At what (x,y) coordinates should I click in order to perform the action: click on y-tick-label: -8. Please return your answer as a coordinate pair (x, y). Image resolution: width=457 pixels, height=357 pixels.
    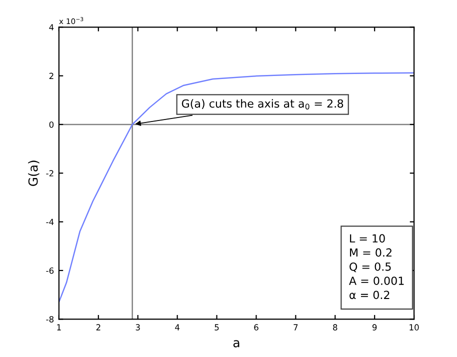
    Looking at the image, I should click on (50, 319).